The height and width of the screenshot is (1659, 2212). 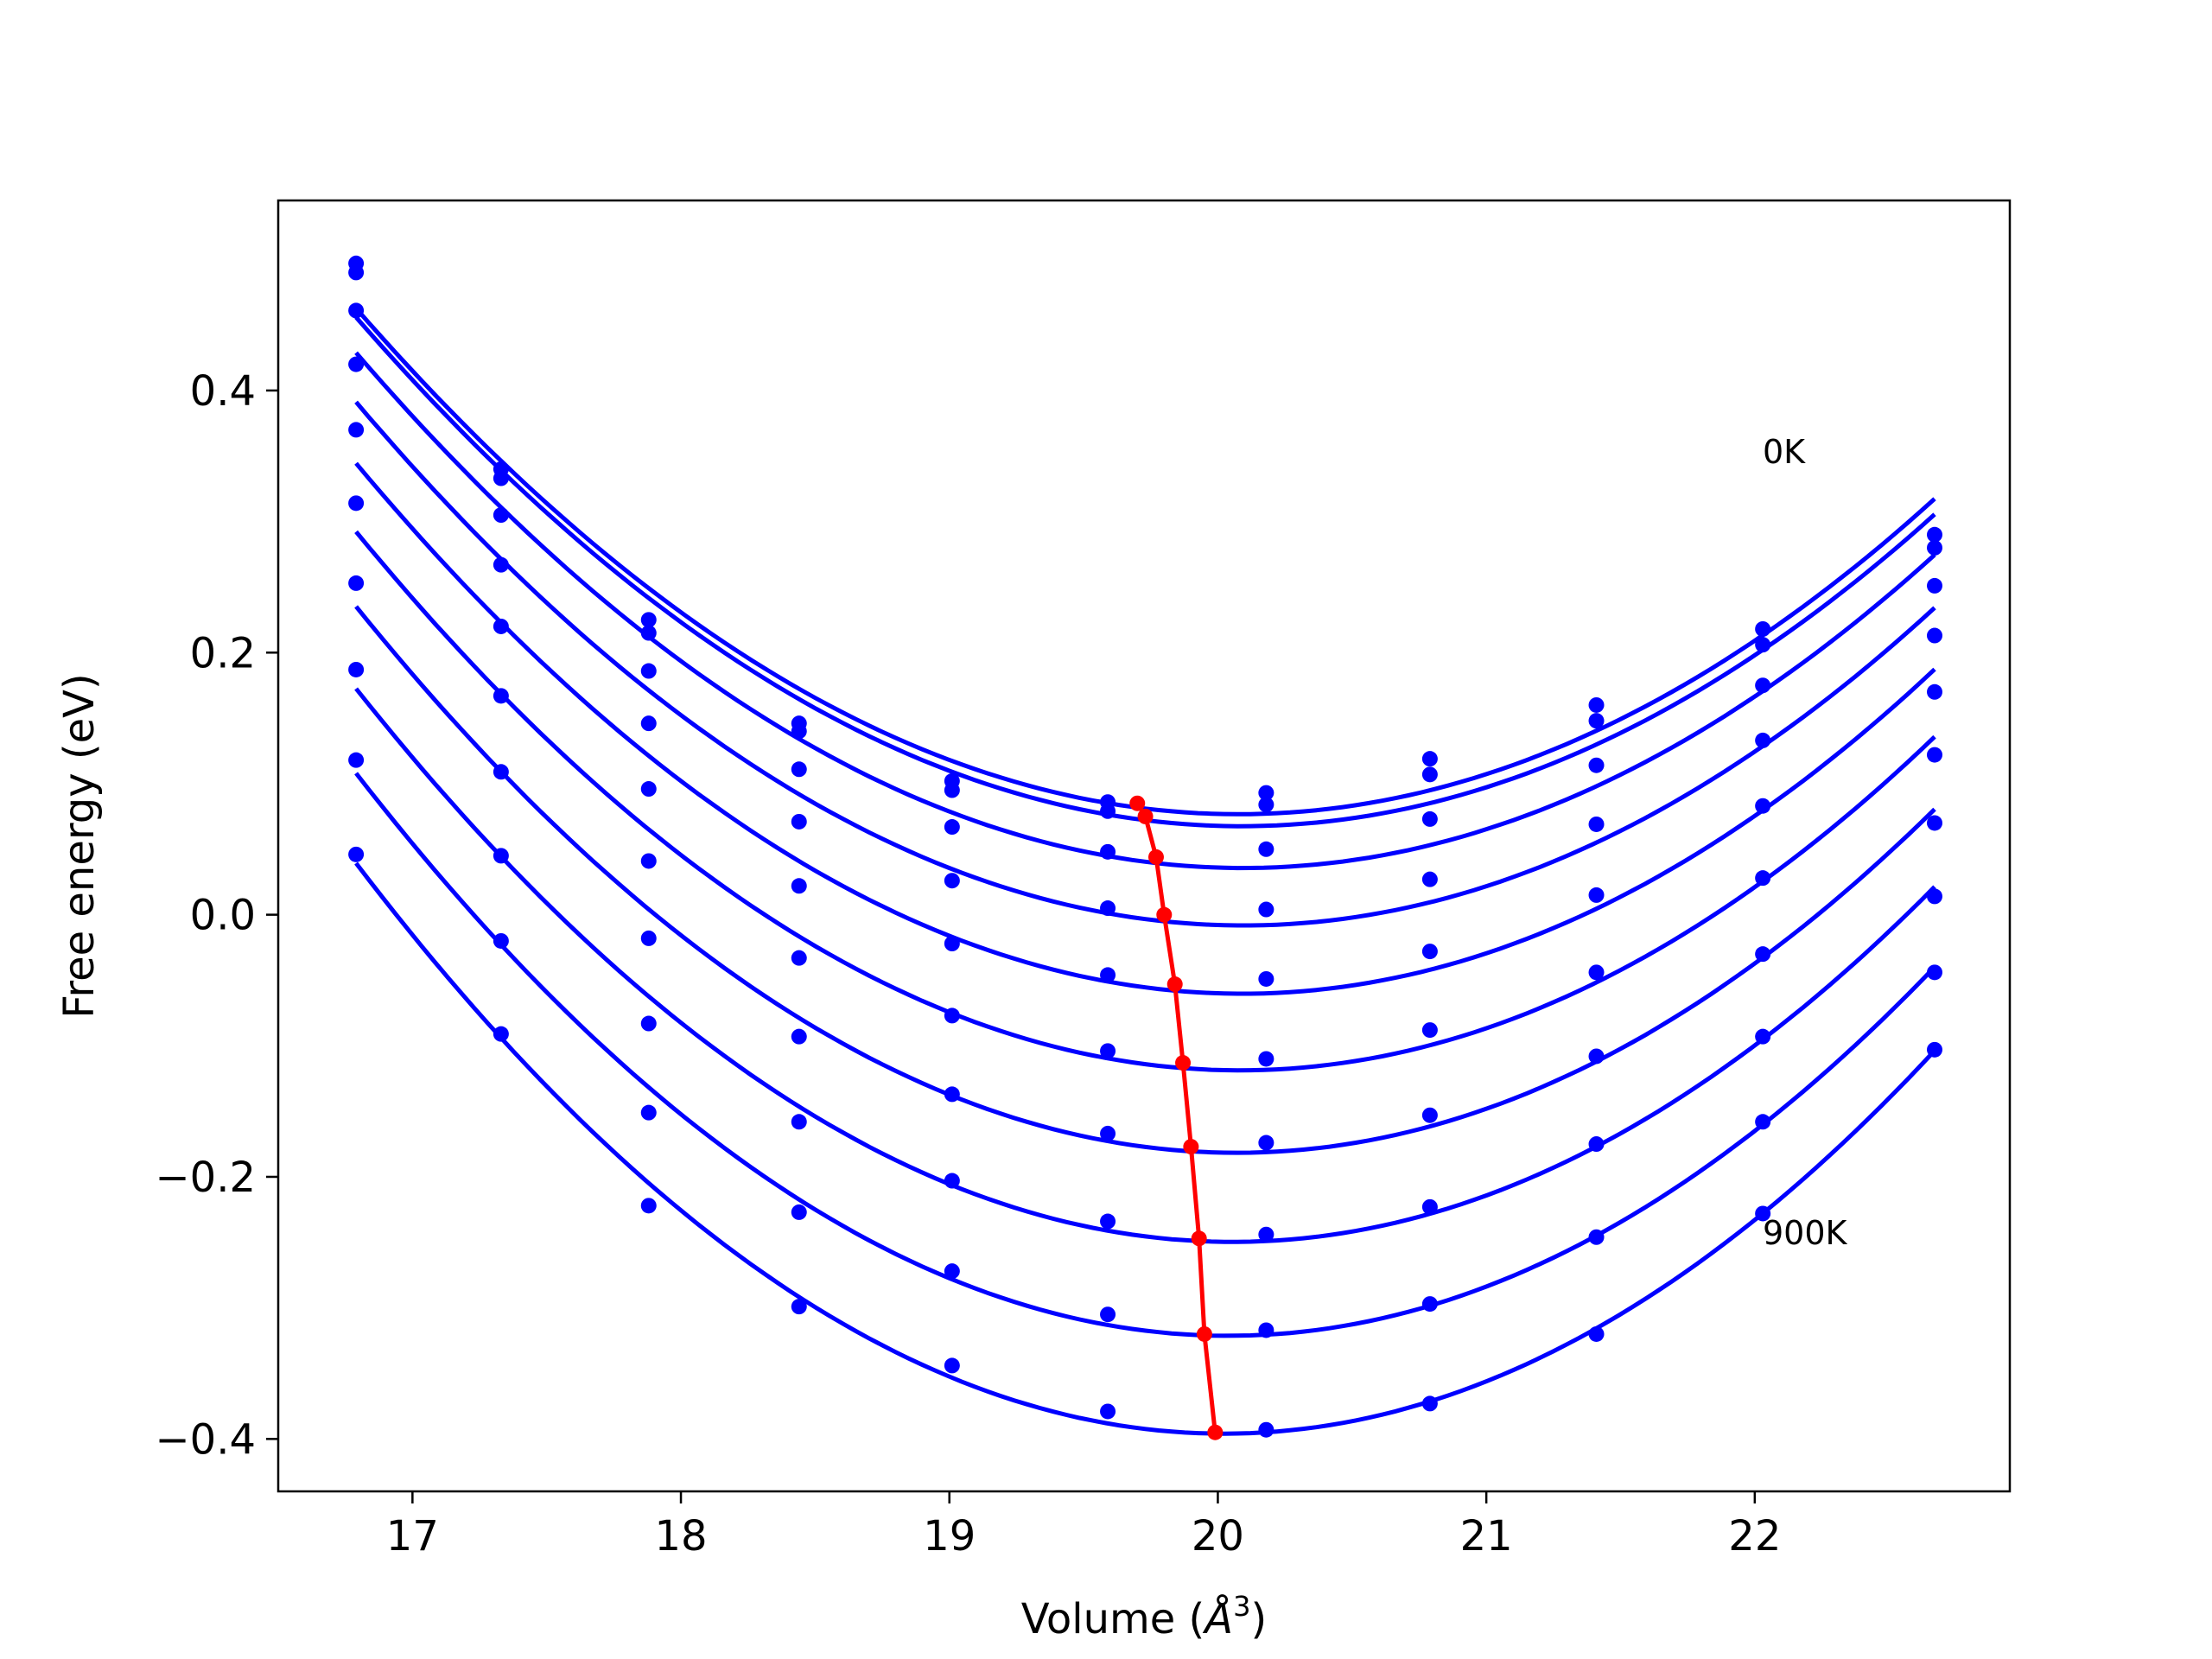 I want to click on x-axis-label-exponent: 3, so click(x=1241, y=1606).